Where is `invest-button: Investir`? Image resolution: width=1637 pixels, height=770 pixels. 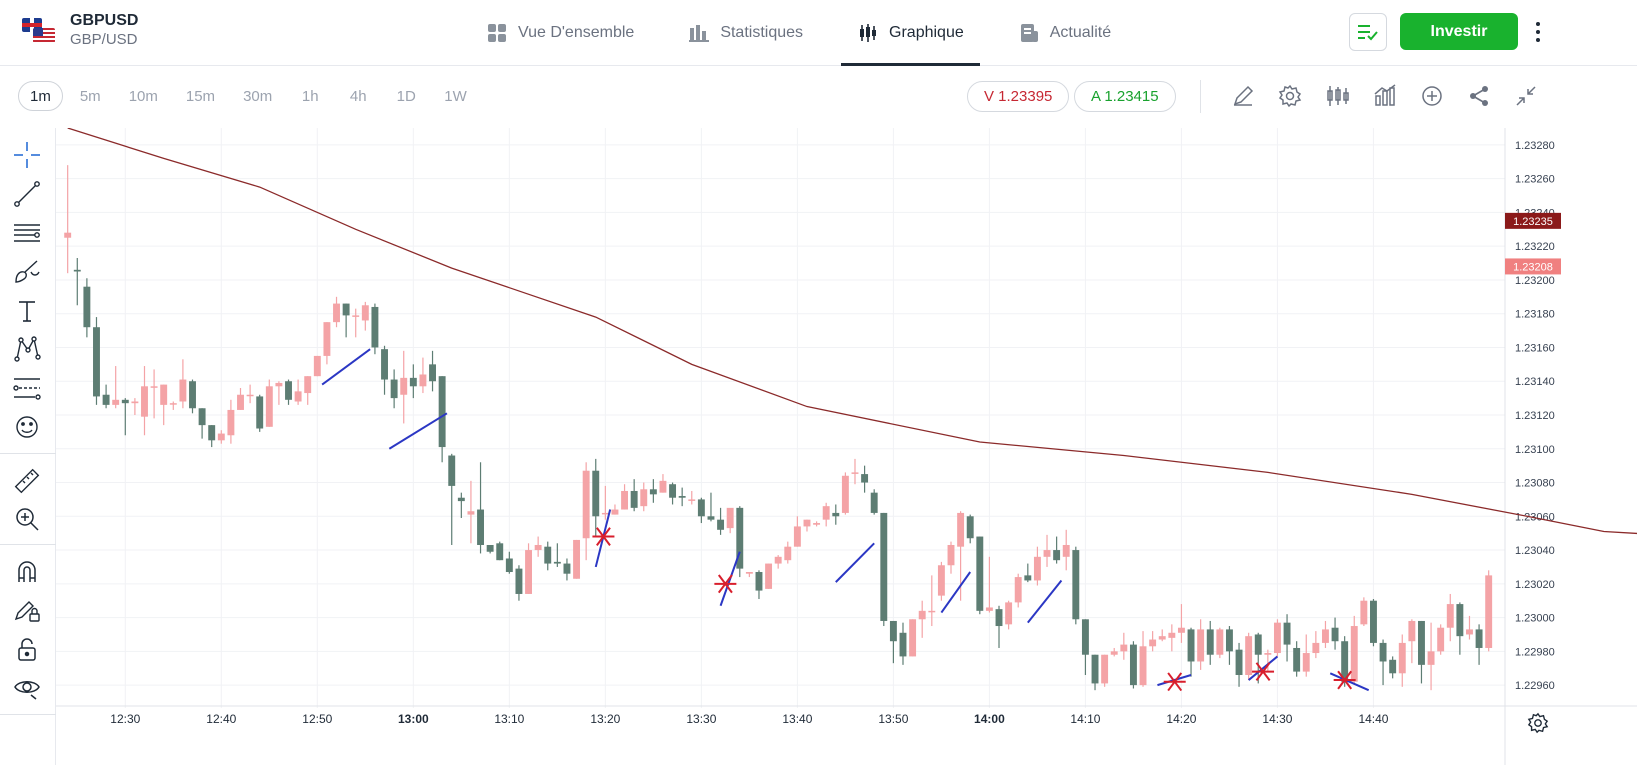
invest-button: Investir is located at coordinates (1459, 31).